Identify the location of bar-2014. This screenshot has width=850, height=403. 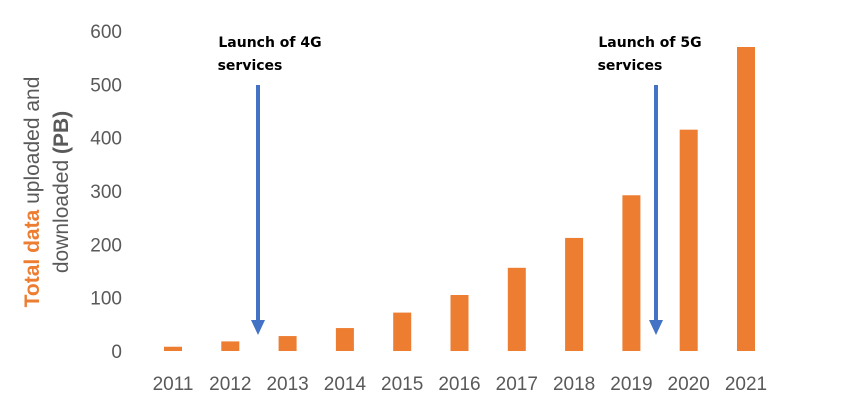
(344, 339).